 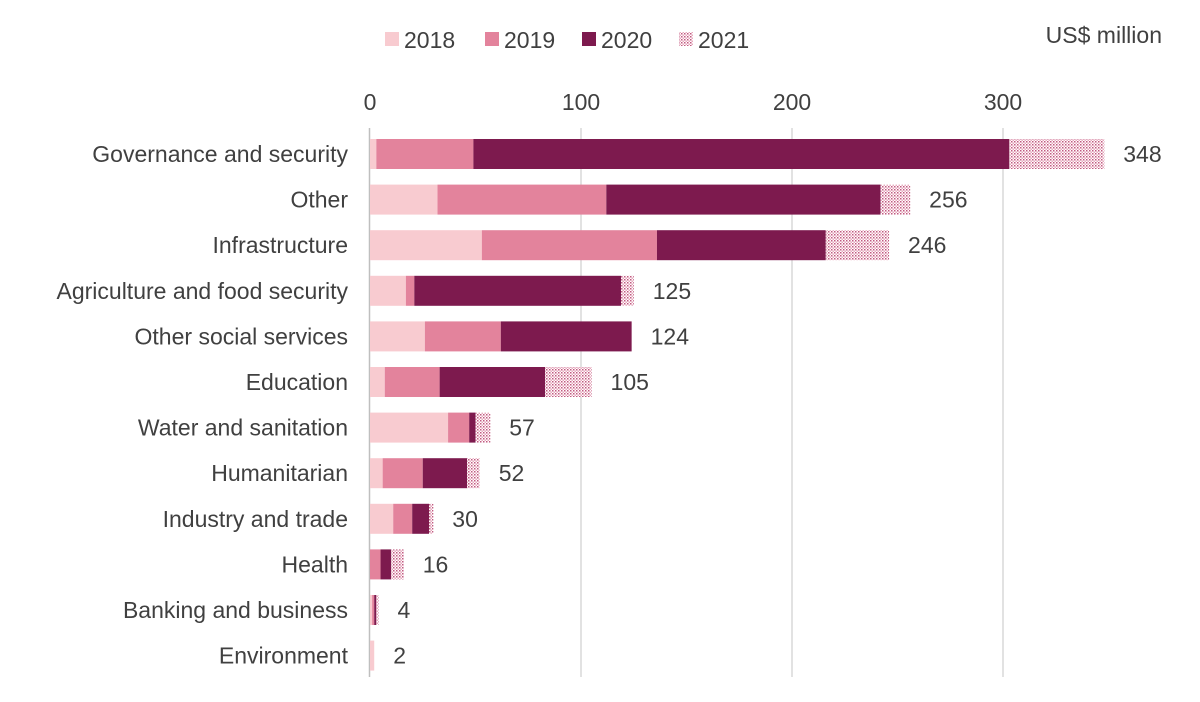 I want to click on total-label: 348, so click(x=1142, y=154).